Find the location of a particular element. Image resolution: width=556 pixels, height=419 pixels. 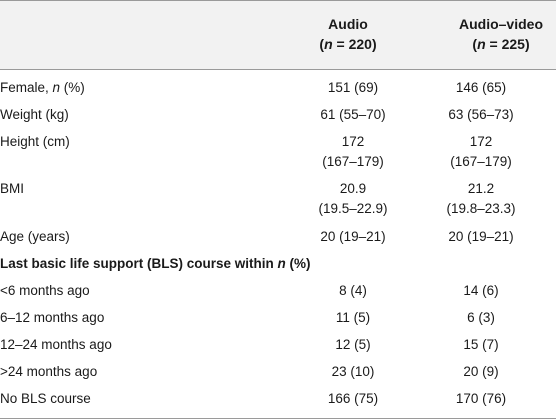

cell-audio-bls-12-24: 12 (5) is located at coordinates (353, 344).